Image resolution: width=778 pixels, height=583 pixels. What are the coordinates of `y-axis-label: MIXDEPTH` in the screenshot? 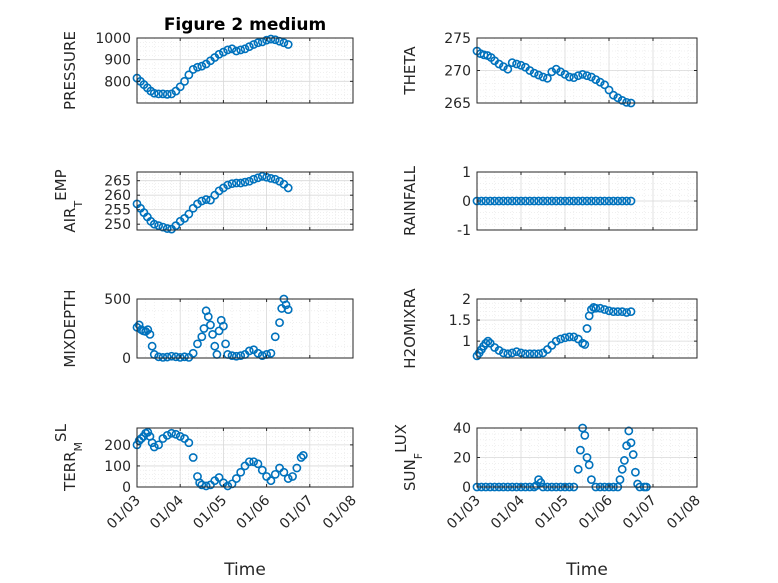 It's located at (70, 328).